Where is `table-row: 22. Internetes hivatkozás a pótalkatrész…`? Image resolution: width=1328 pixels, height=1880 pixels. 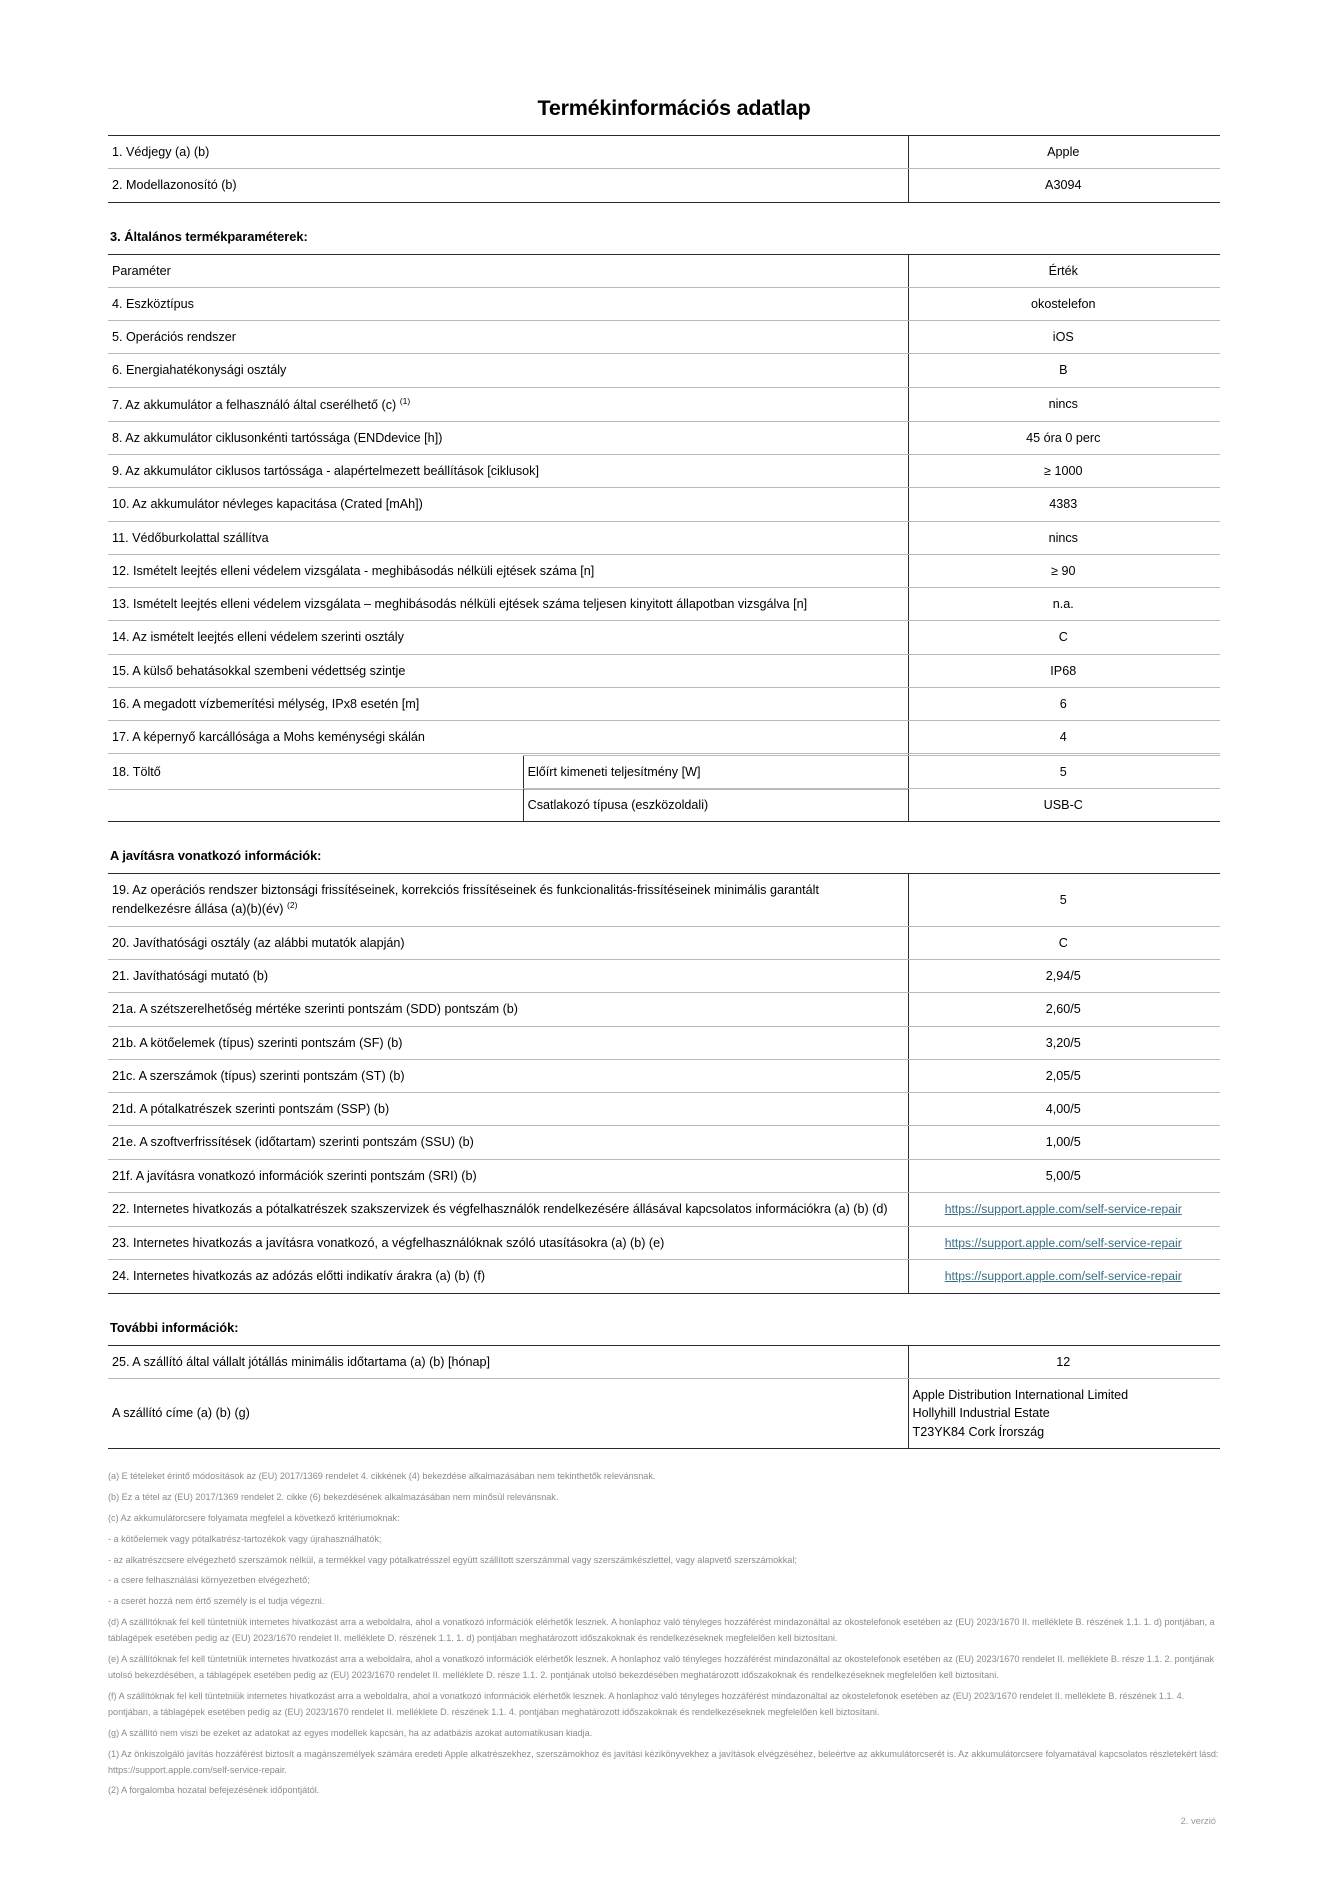 table-row: 22. Internetes hivatkozás a pótalkatrész… is located at coordinates (664, 1209).